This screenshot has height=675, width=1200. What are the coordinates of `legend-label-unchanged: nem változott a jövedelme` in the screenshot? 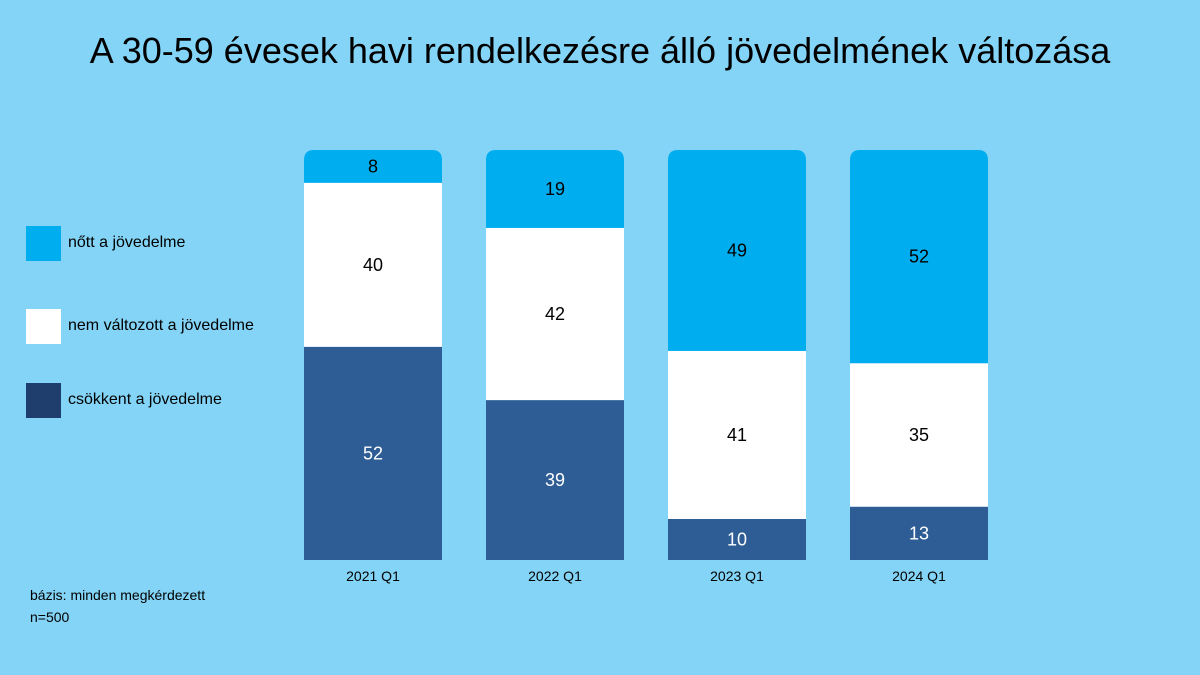 It's located at (161, 325).